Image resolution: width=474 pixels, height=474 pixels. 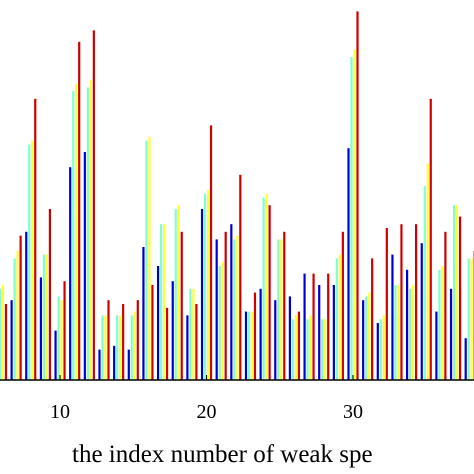 What do you see at coordinates (222, 454) in the screenshot?
I see `x-axis-label: the index number of weak spe` at bounding box center [222, 454].